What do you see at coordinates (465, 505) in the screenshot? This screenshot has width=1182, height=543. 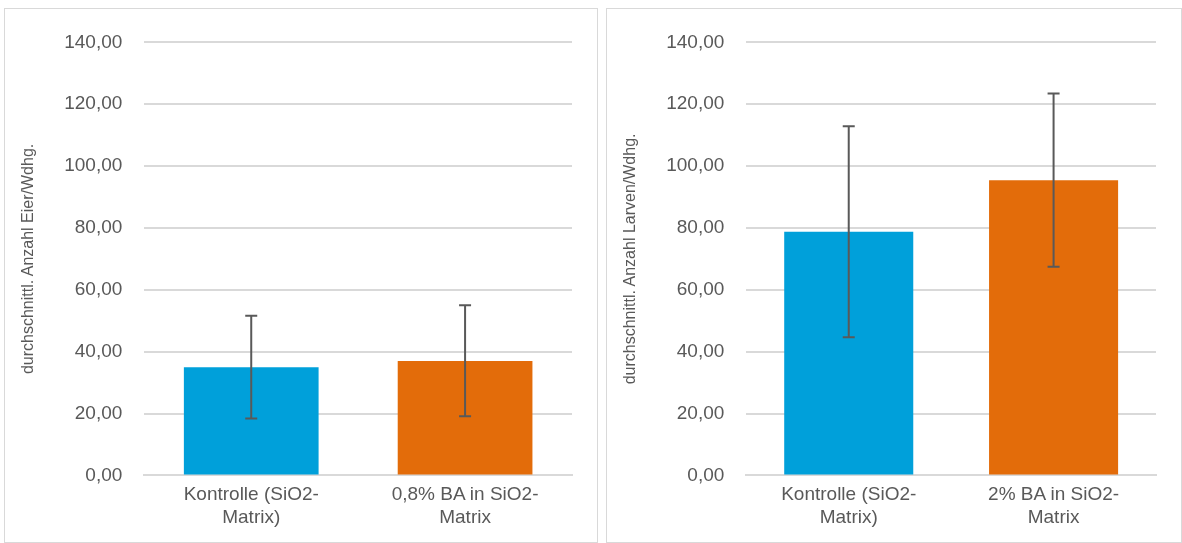 I see `x-tick-label: 0,8% BA in SiO2-Matrix` at bounding box center [465, 505].